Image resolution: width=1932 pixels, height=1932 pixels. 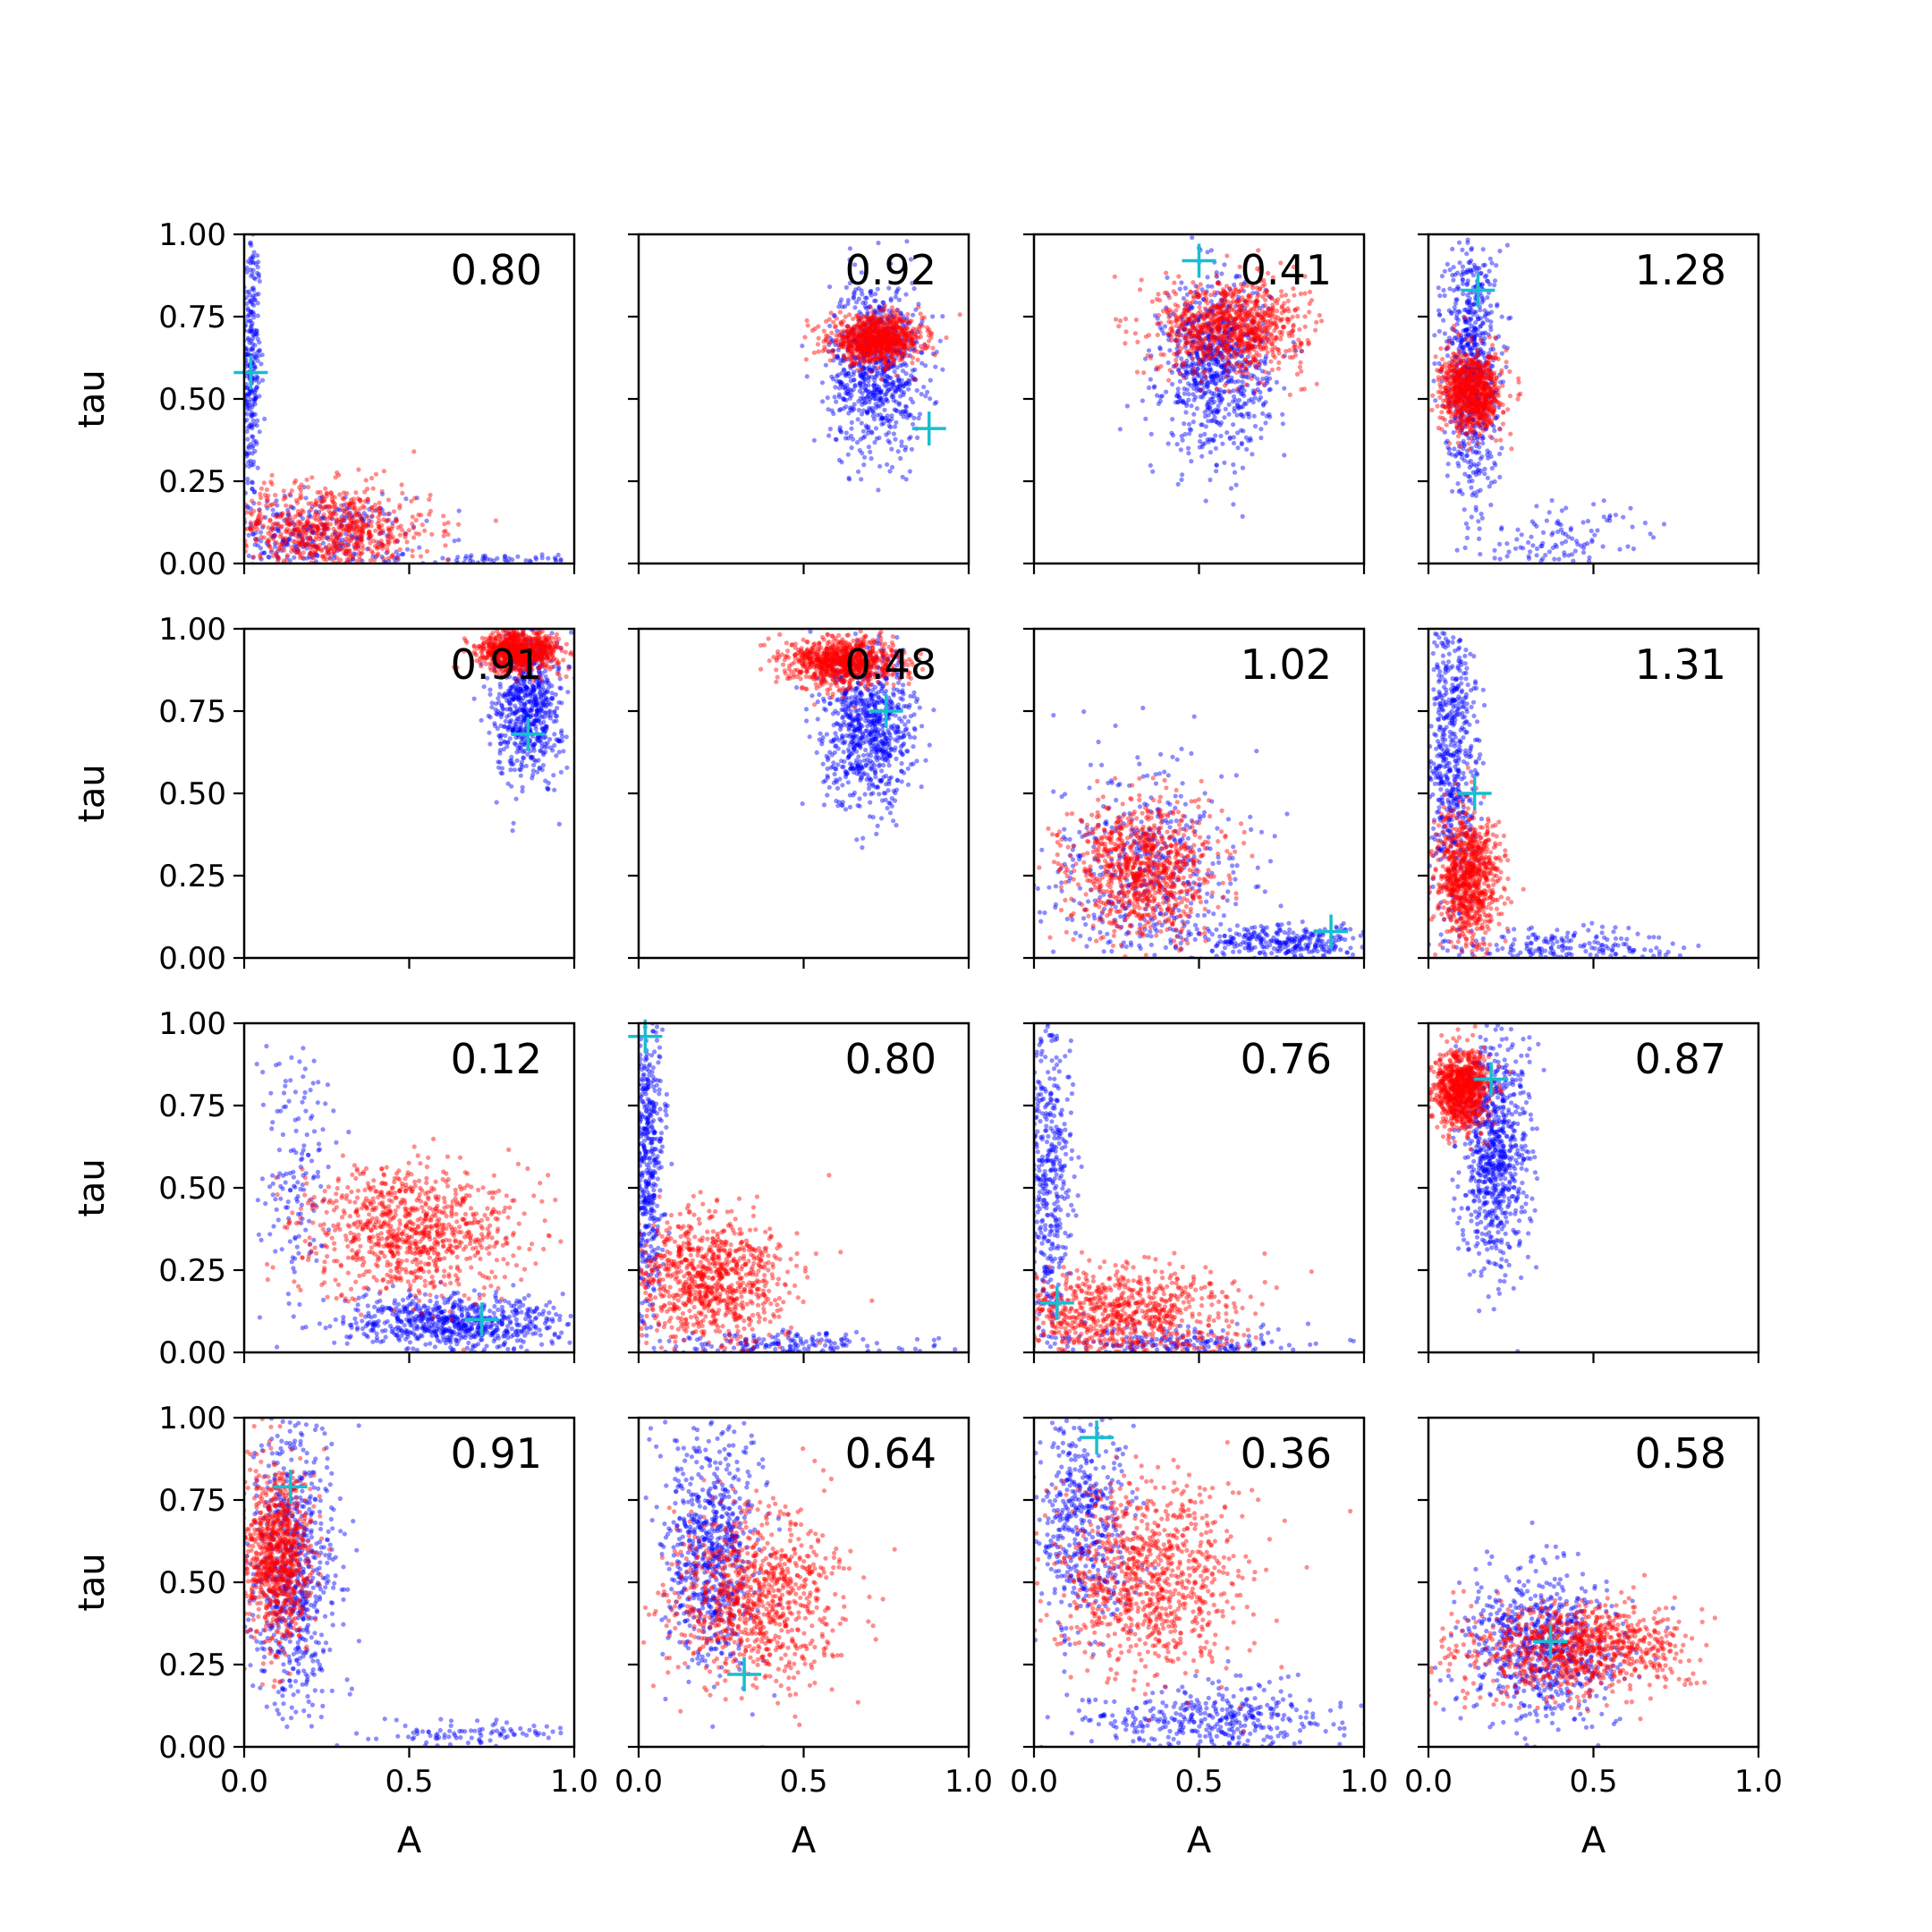 What do you see at coordinates (192, 482) in the screenshot?
I see `y-tick-label: 0.25` at bounding box center [192, 482].